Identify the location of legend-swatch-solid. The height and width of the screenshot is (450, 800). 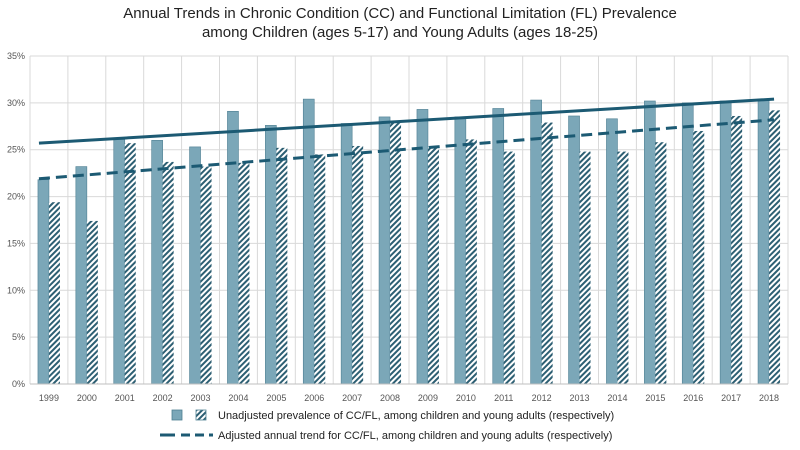
(177, 415).